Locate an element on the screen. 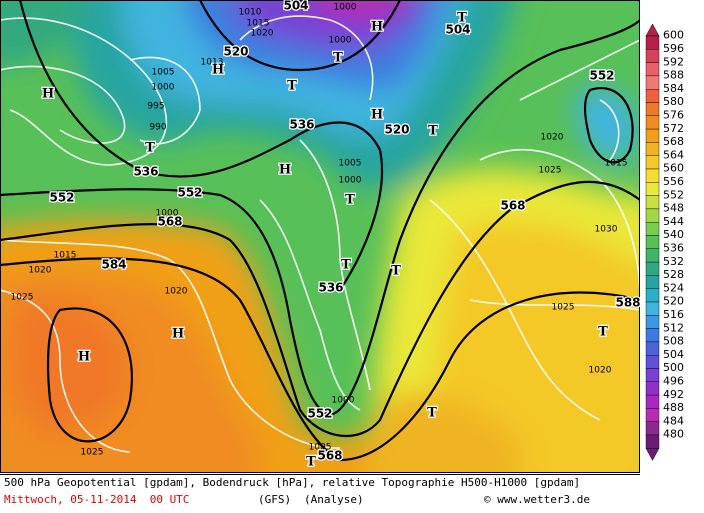  legend-label: 484 is located at coordinates (673, 420).